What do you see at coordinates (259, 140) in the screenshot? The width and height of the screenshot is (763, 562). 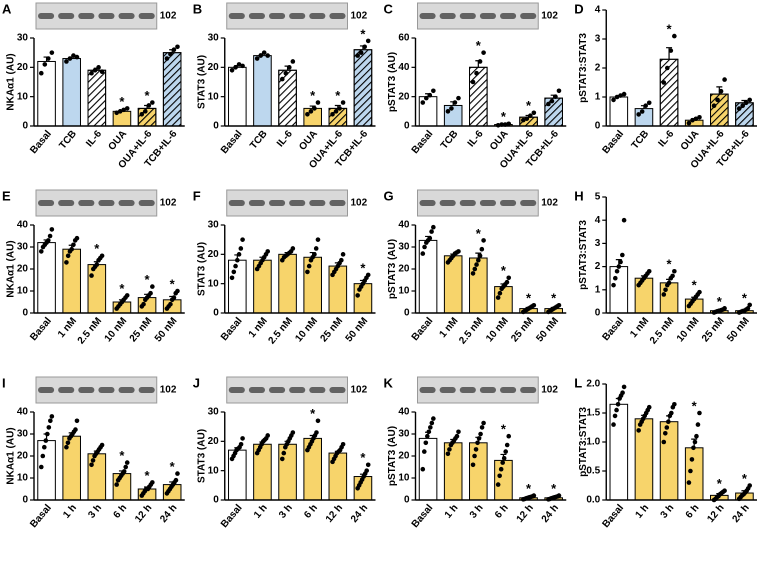 I see `x-tick-label: TCB` at bounding box center [259, 140].